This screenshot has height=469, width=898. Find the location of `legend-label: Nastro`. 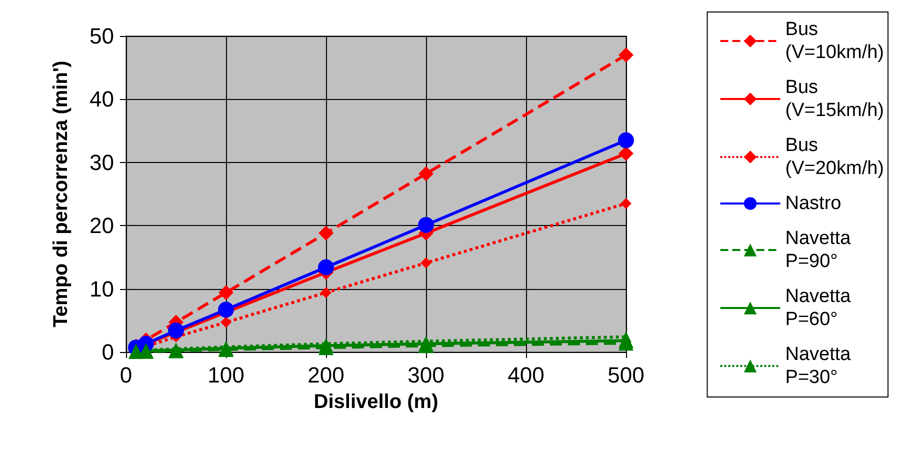

legend-label: Nastro is located at coordinates (813, 203).